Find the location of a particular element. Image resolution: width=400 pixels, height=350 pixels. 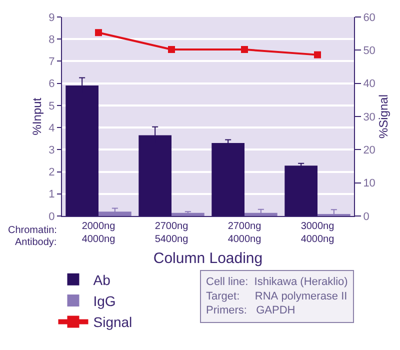

y-tick-label: 8 is located at coordinates (51, 40).